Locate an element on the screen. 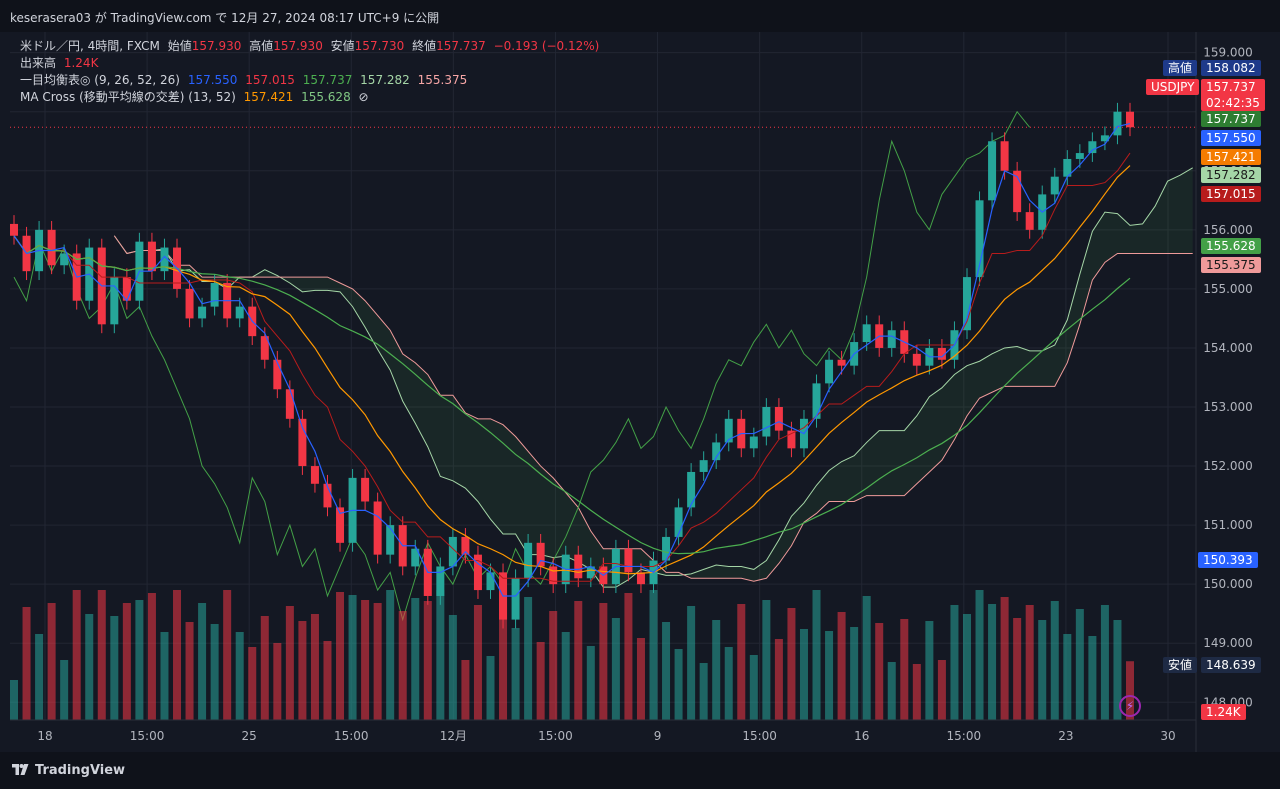  footer-bar is located at coordinates (640, 770).